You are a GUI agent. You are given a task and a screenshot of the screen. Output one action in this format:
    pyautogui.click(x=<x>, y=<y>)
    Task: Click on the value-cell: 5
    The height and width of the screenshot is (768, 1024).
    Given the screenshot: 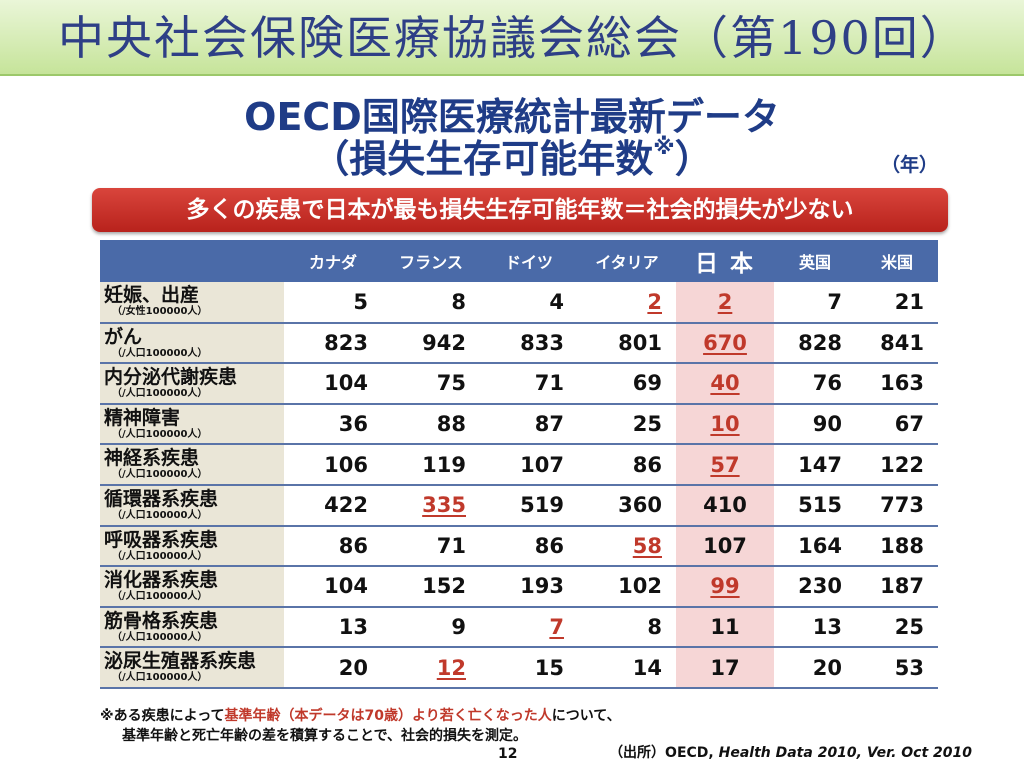 What is the action you would take?
    pyautogui.click(x=333, y=303)
    